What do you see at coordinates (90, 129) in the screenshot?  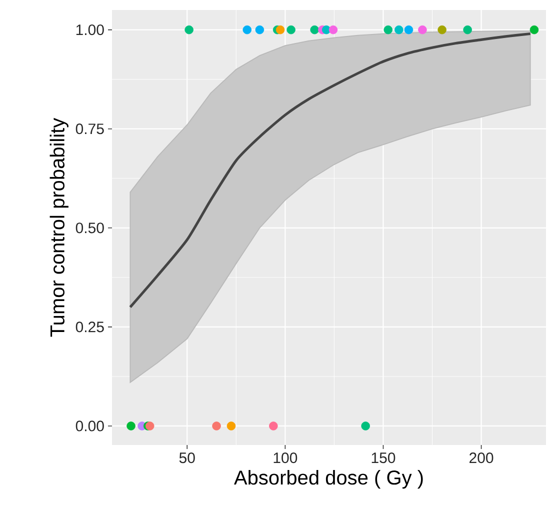 I see `y-tick-label: 0.75` at bounding box center [90, 129].